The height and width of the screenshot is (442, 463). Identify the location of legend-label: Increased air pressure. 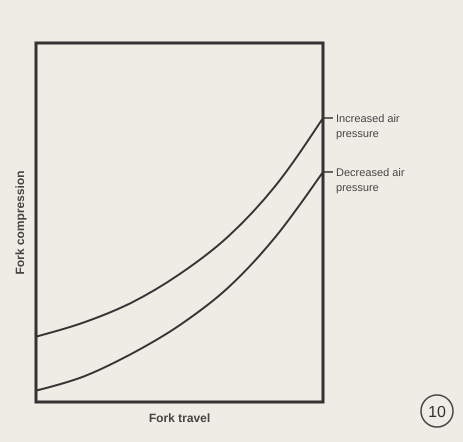
(368, 126).